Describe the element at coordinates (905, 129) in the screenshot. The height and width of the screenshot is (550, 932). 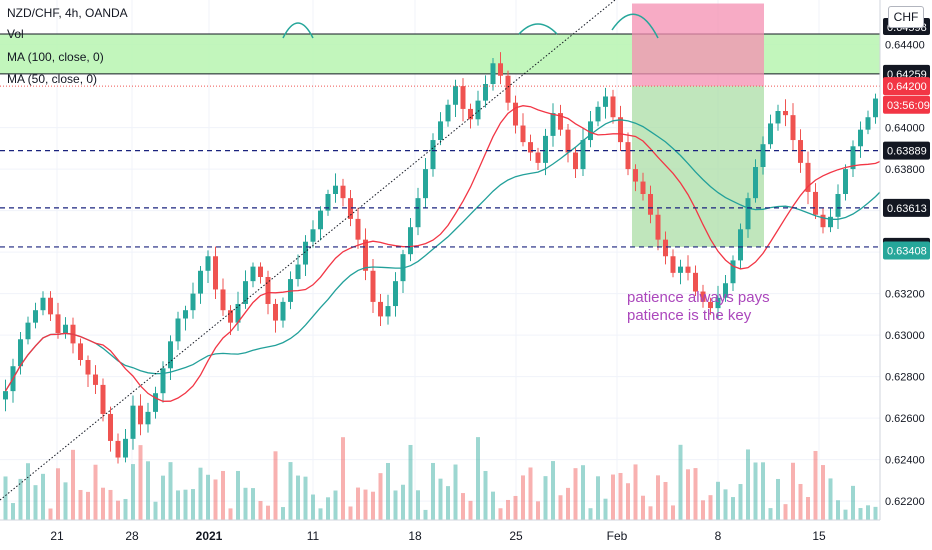
I see `y-tick-label: 0.64000` at that location.